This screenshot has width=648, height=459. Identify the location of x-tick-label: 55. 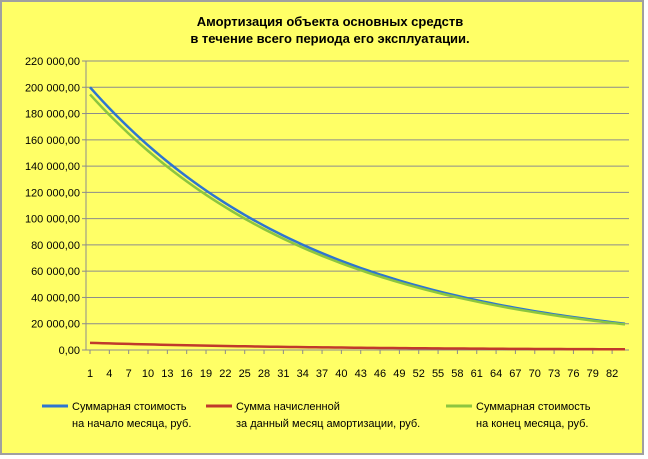
(438, 374).